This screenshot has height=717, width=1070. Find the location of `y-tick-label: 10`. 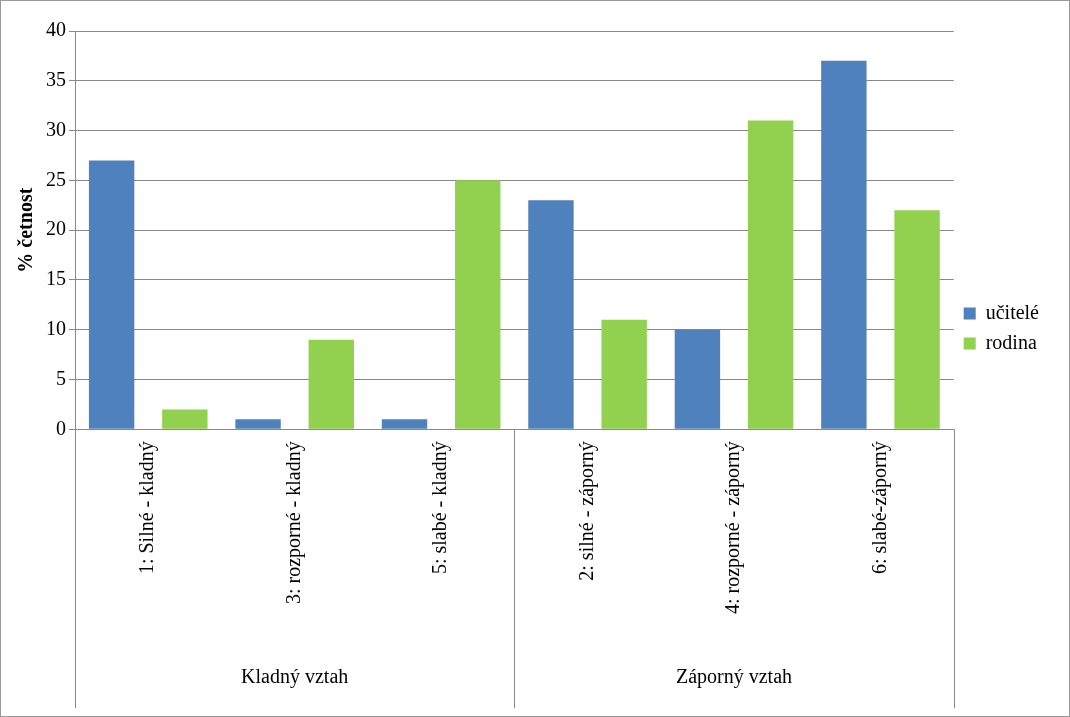

y-tick-label: 10 is located at coordinates (56, 327).